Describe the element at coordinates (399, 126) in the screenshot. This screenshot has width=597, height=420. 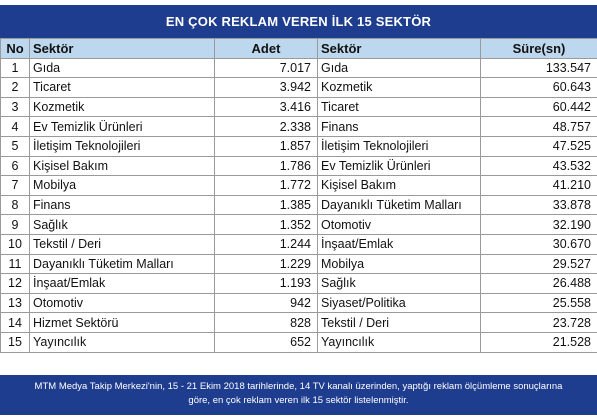
I see `cell-sektor-sure: Finans` at that location.